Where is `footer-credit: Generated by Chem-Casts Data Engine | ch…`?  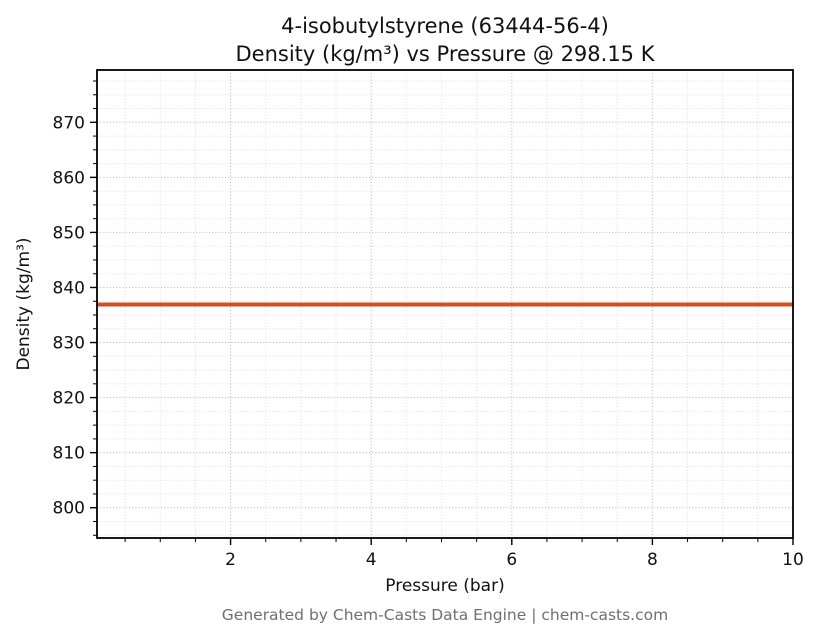 footer-credit: Generated by Chem-Casts Data Engine | ch… is located at coordinates (445, 615).